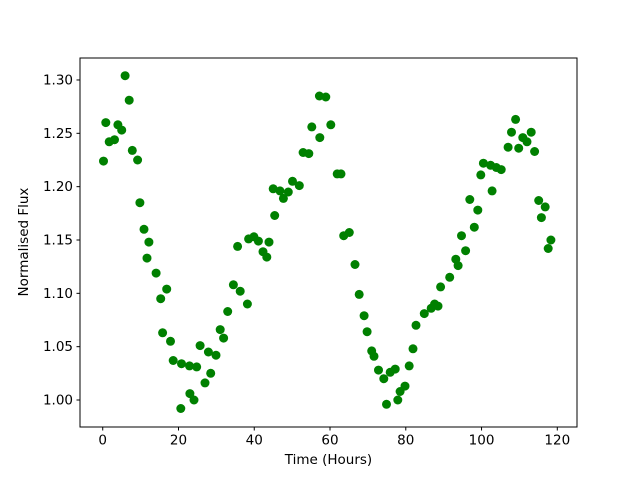 Image resolution: width=640 pixels, height=480 pixels. I want to click on y-tick-label: 1.15, so click(58, 240).